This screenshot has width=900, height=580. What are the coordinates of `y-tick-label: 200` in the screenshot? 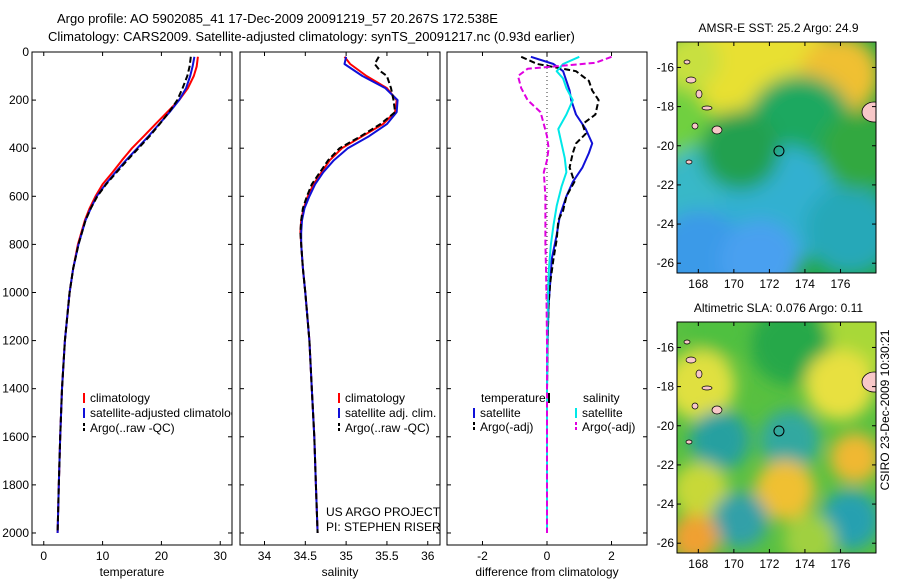 It's located at (19, 100).